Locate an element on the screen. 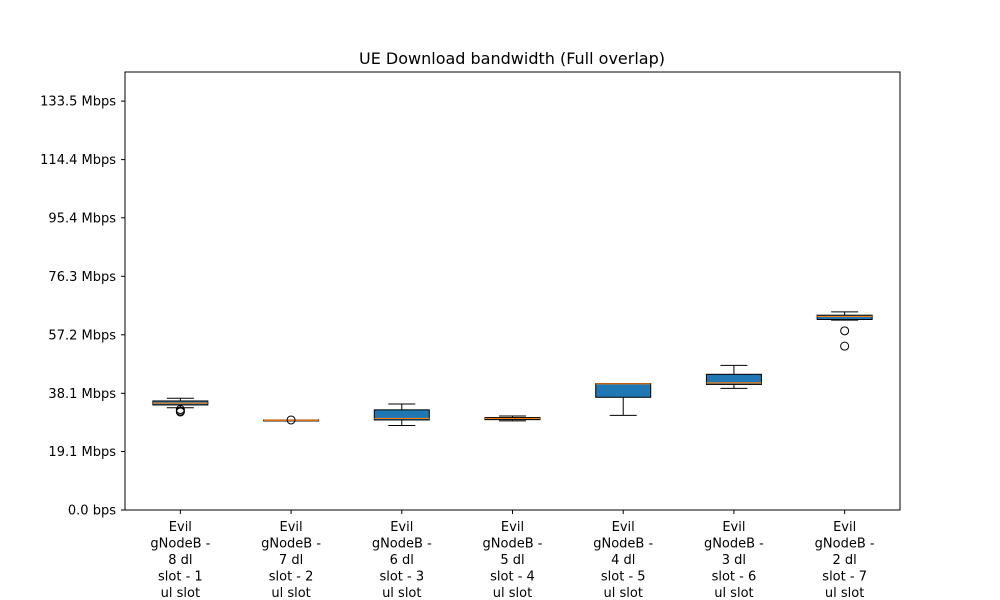 Image resolution: width=1000 pixels, height=600 pixels. y-tick-label: 133.5 Mbps is located at coordinates (78, 102).